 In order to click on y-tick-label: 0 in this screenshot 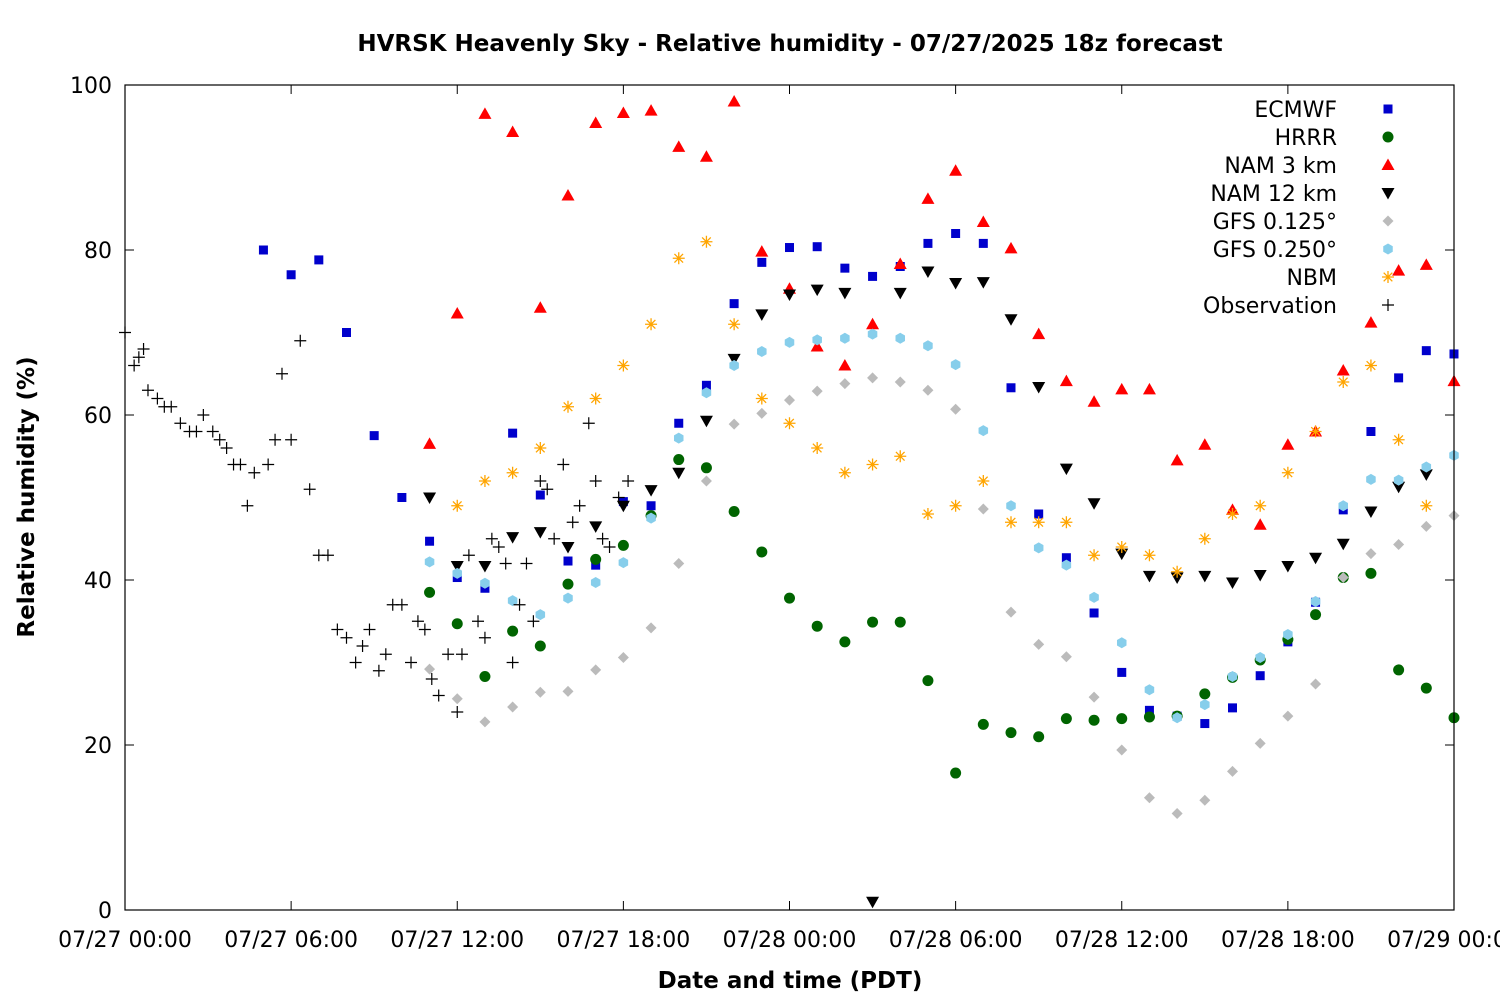, I will do `click(105, 911)`.